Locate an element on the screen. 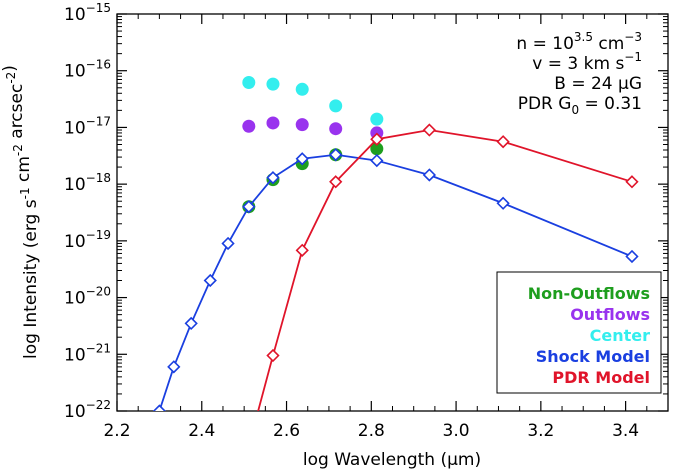 This screenshot has height=476, width=686. legend-entry: Shock Model is located at coordinates (593, 356).